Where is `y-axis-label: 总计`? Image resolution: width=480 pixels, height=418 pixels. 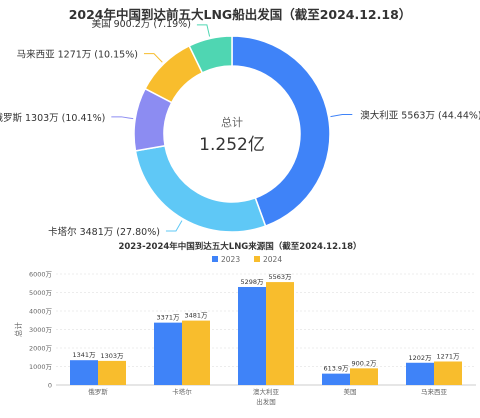 y-axis-label: 总计 is located at coordinates (18, 329).